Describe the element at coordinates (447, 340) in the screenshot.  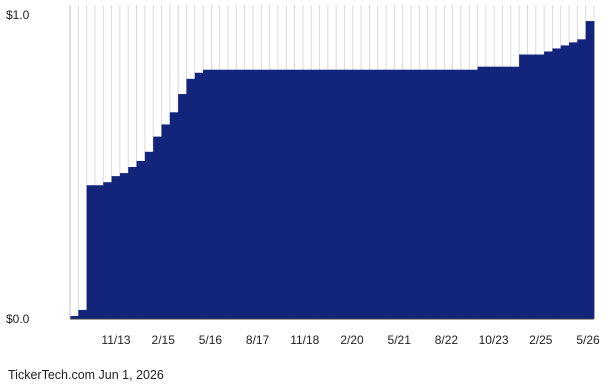
I see `x-tick-label: 8/22` at that location.